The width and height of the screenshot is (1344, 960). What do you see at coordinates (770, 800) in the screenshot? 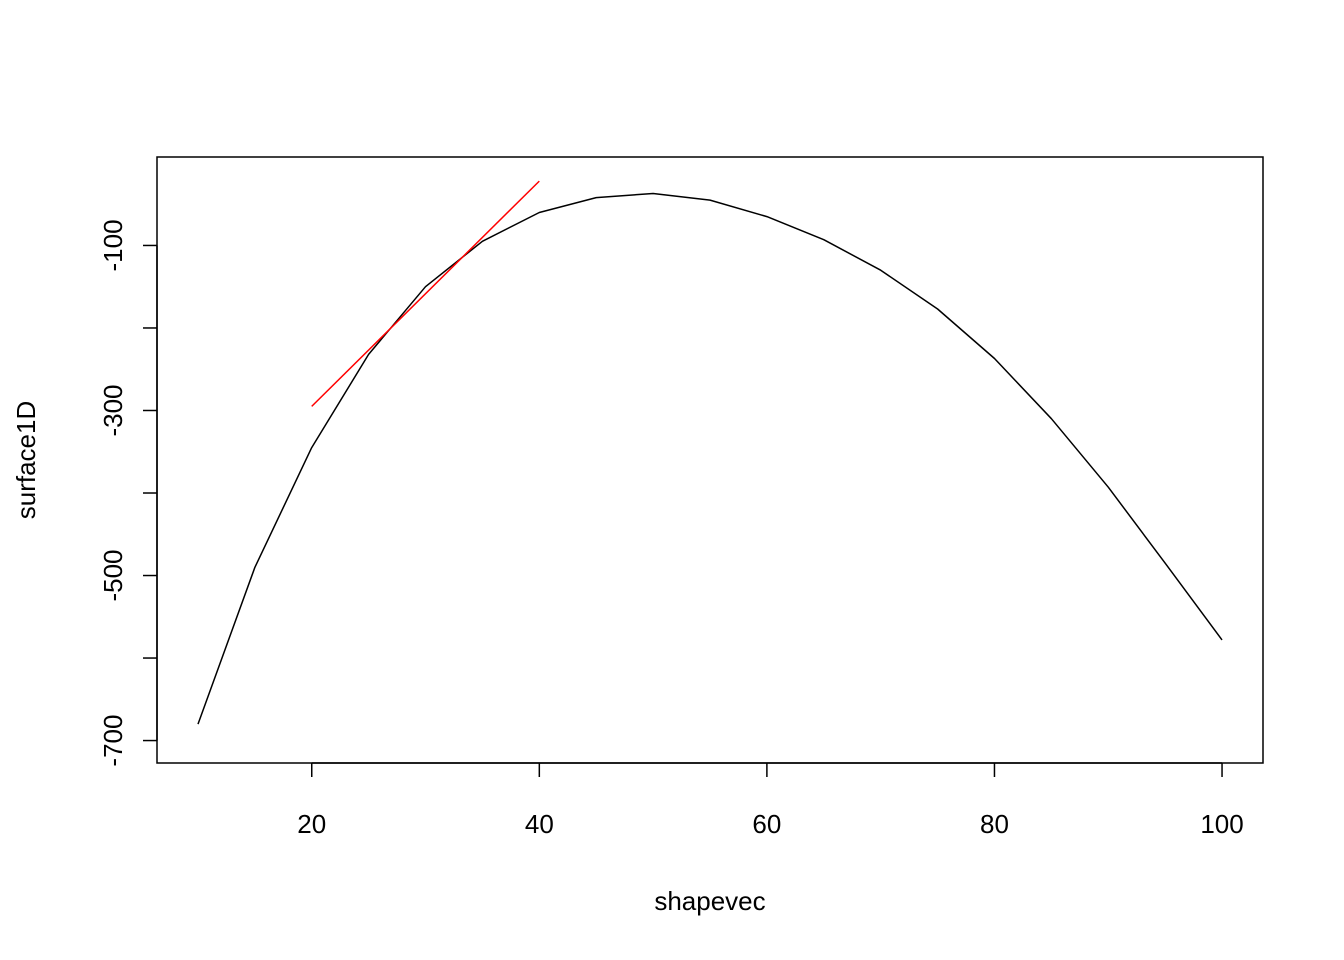
I see `x-axis: 20 40 60 80 100` at bounding box center [770, 800].